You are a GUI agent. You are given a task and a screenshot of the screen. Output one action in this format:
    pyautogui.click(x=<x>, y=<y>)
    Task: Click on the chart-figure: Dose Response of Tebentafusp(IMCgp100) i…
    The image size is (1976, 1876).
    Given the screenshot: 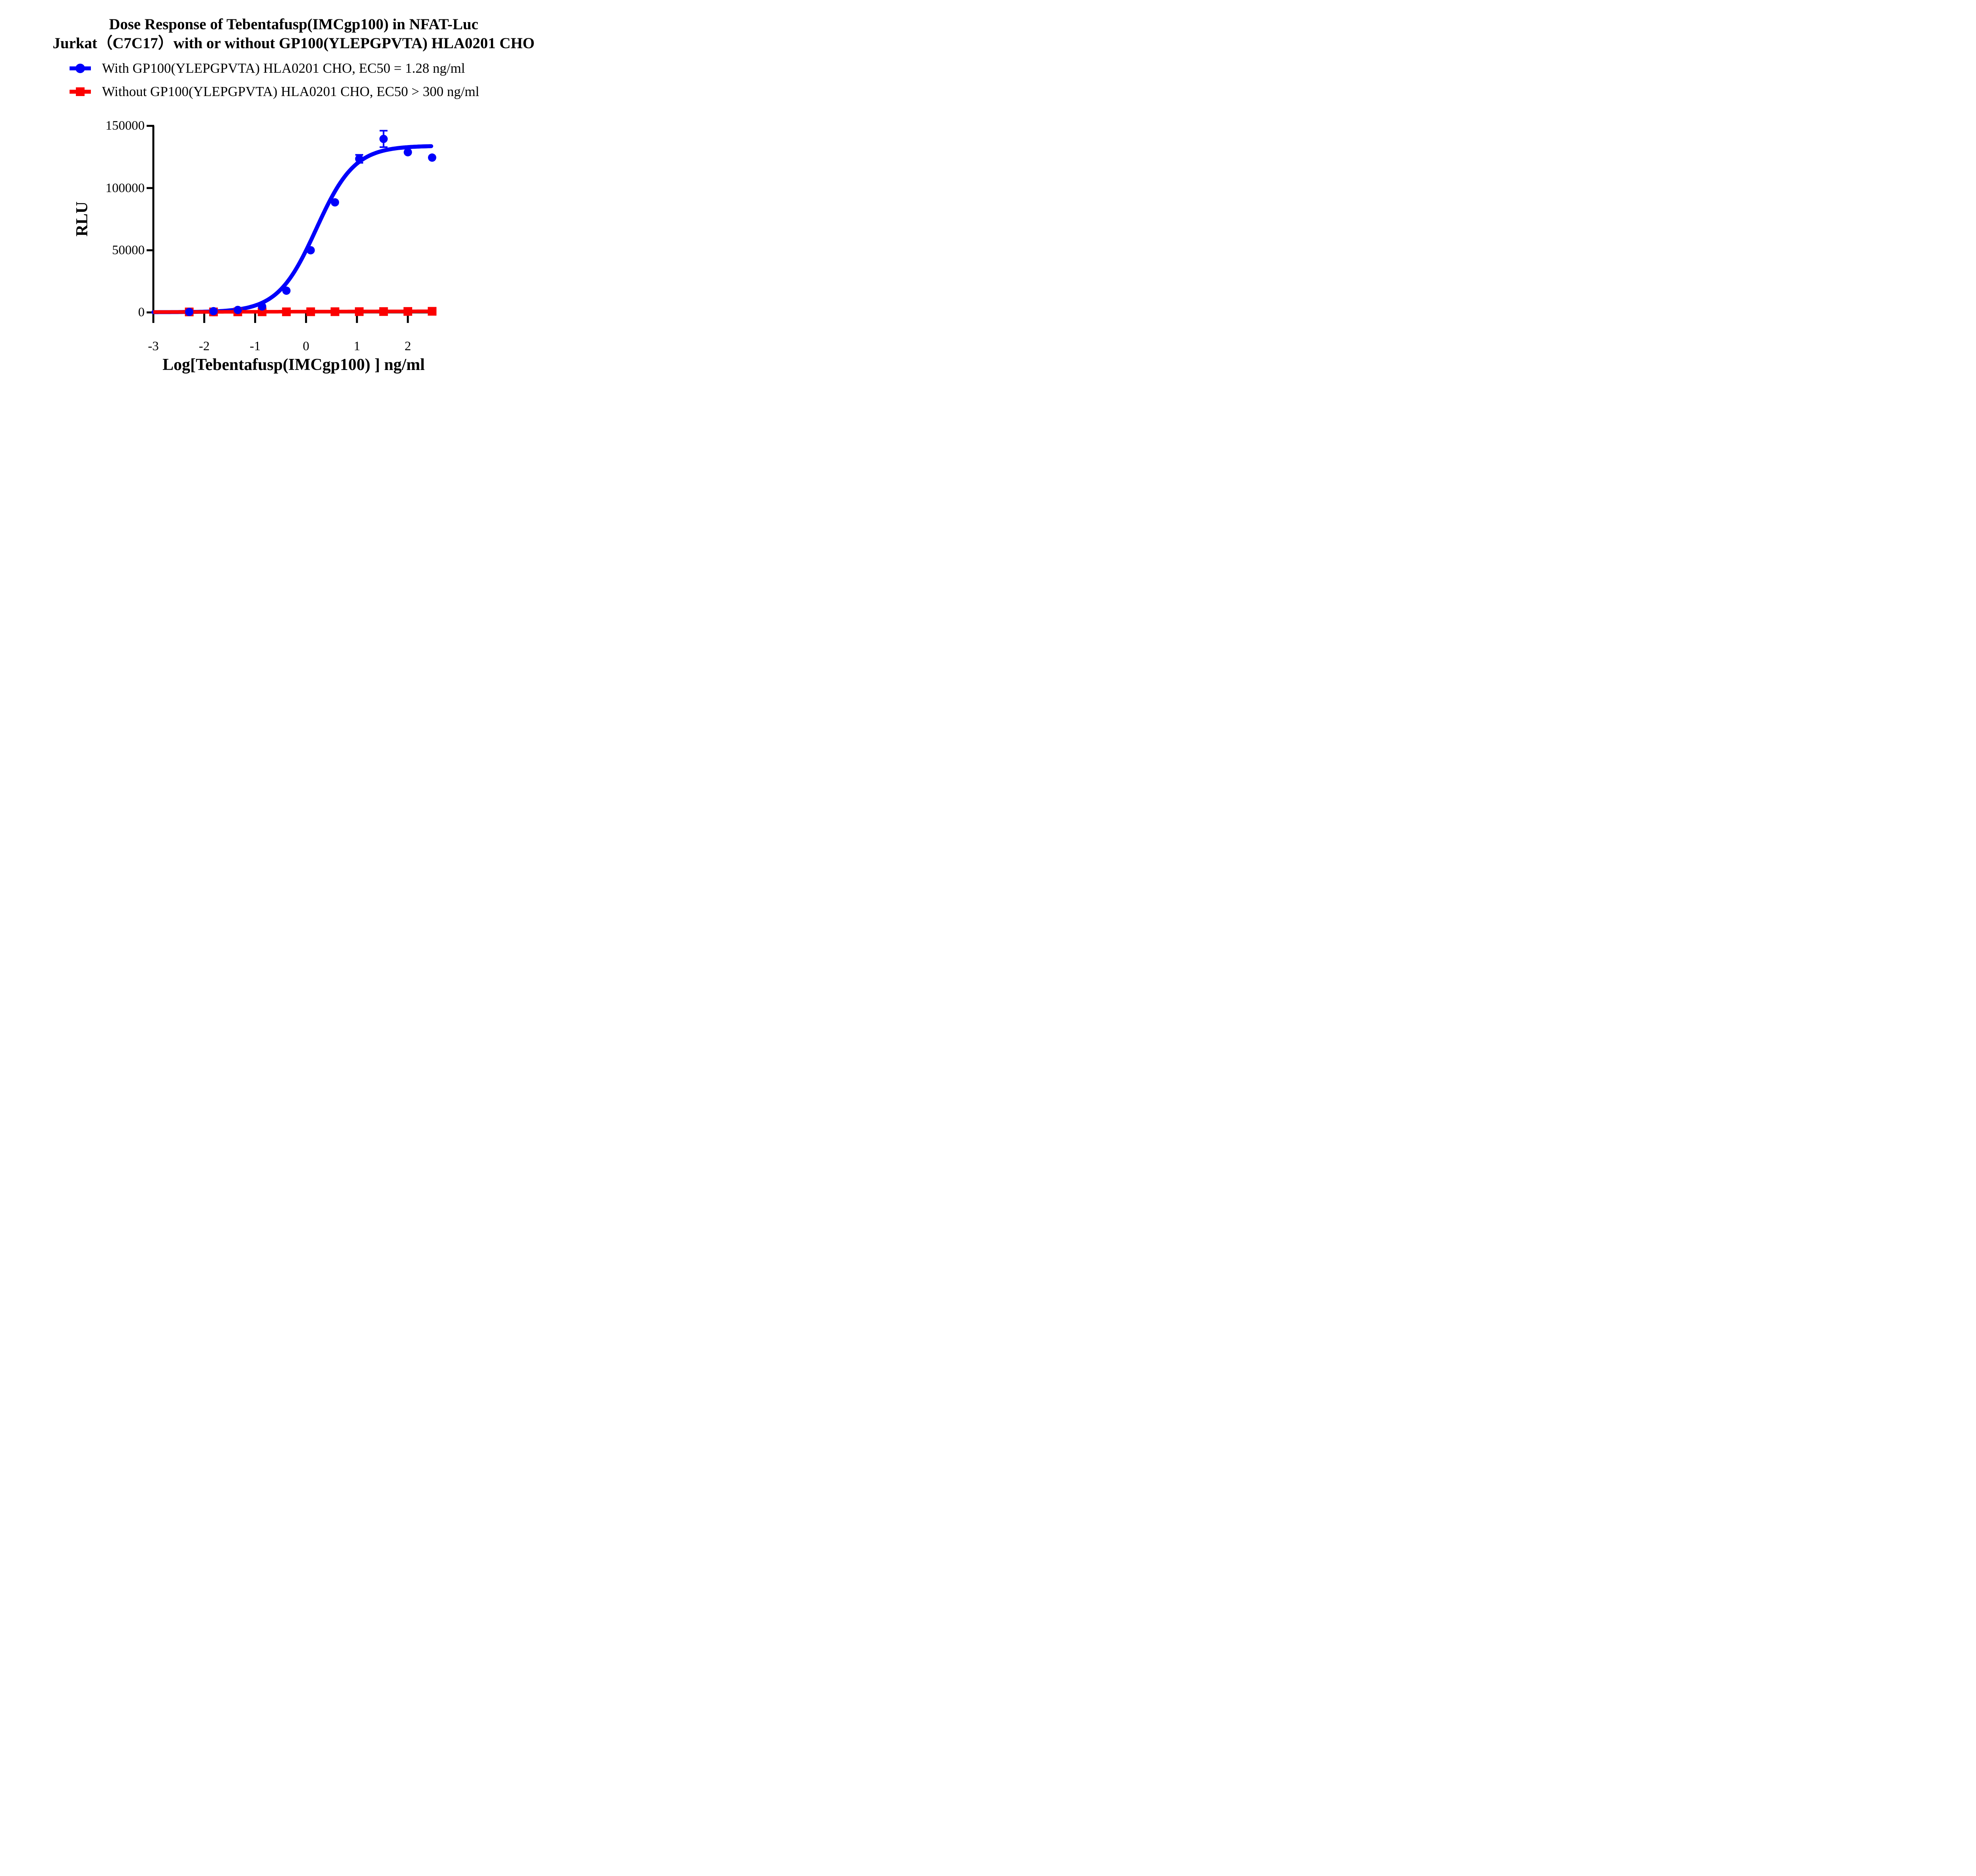 What is the action you would take?
    pyautogui.click(x=293, y=188)
    